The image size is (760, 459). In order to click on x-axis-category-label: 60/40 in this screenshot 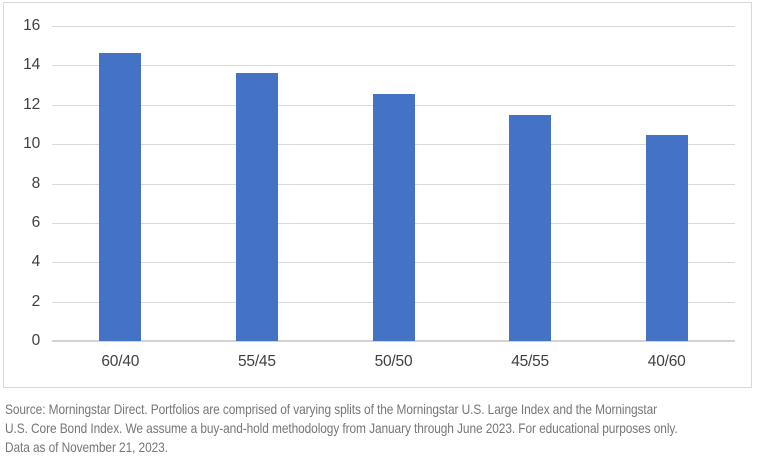, I will do `click(120, 361)`.